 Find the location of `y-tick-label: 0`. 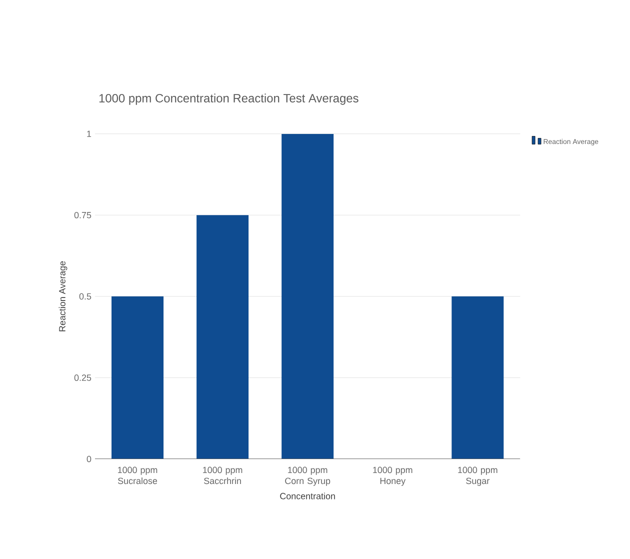

y-tick-label: 0 is located at coordinates (89, 459).